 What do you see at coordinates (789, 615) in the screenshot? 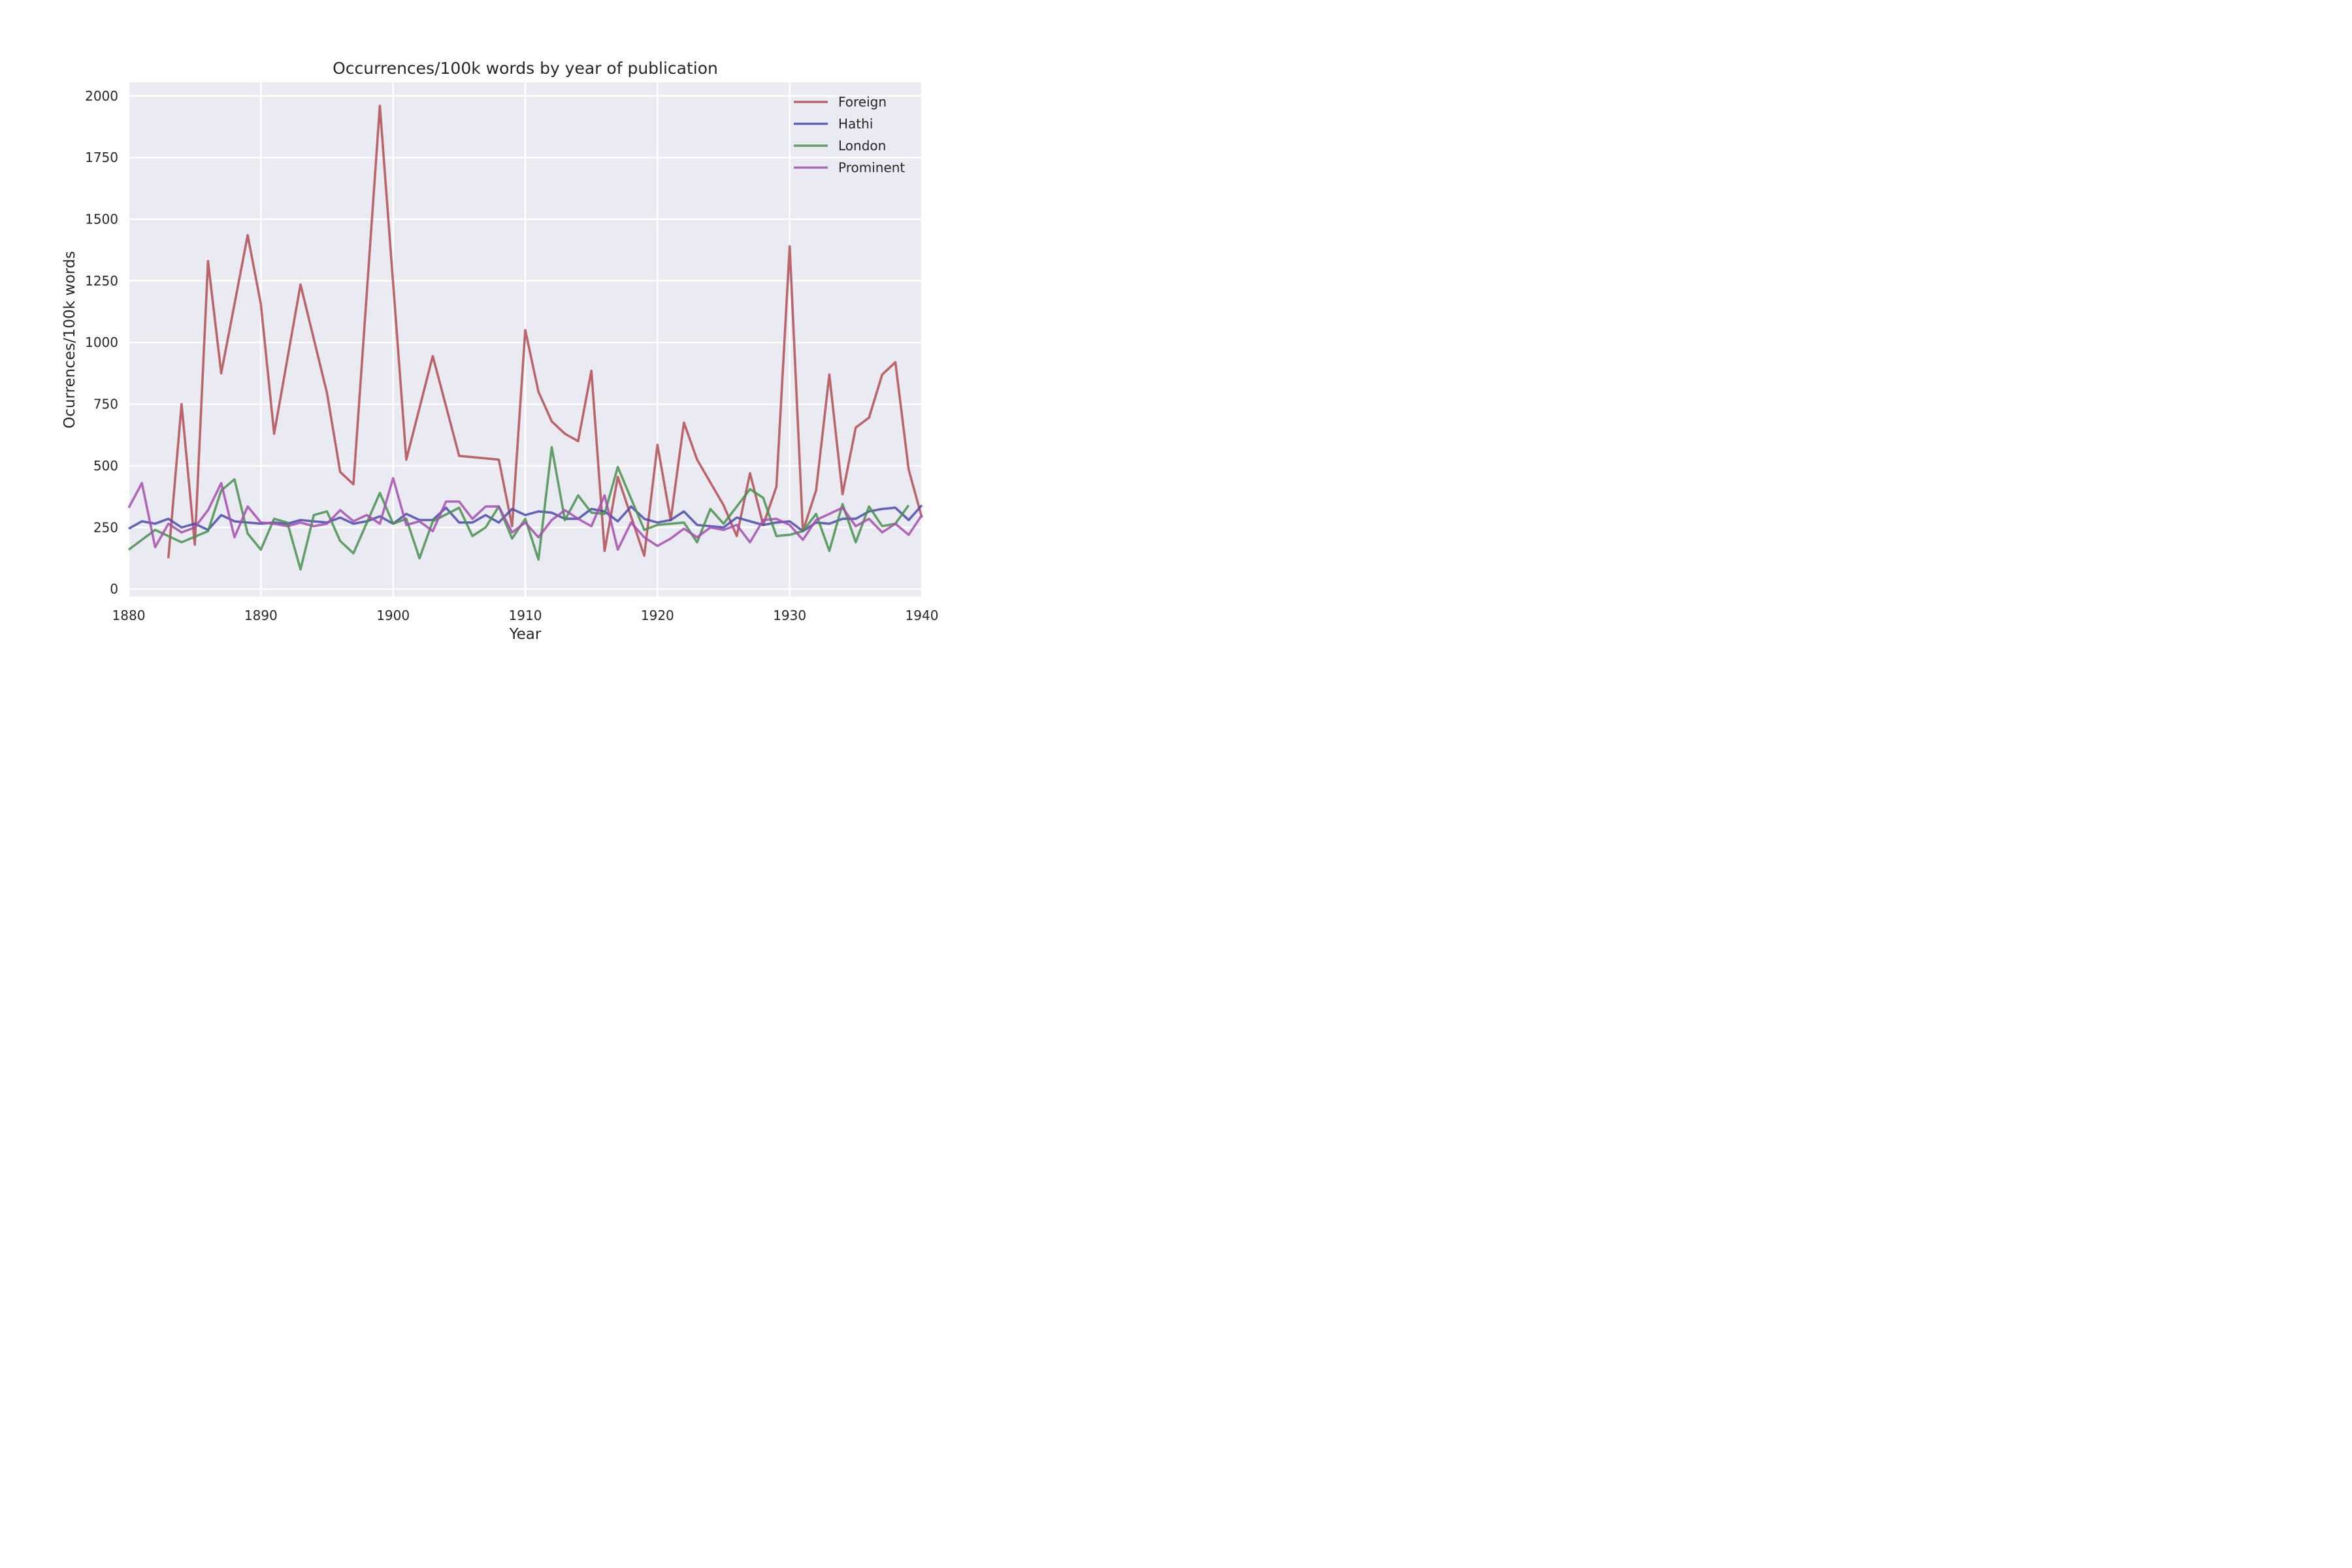
I see `x-tick-label: 1930` at bounding box center [789, 615].